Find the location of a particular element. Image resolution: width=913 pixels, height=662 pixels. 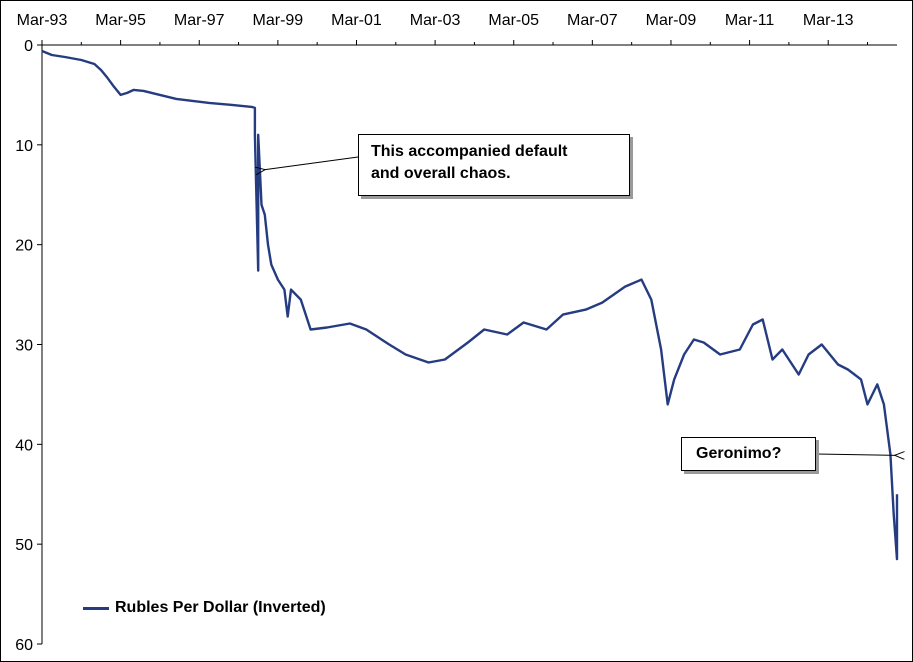

annotation-geronimo-text: Geronimo? is located at coordinates (739, 453).